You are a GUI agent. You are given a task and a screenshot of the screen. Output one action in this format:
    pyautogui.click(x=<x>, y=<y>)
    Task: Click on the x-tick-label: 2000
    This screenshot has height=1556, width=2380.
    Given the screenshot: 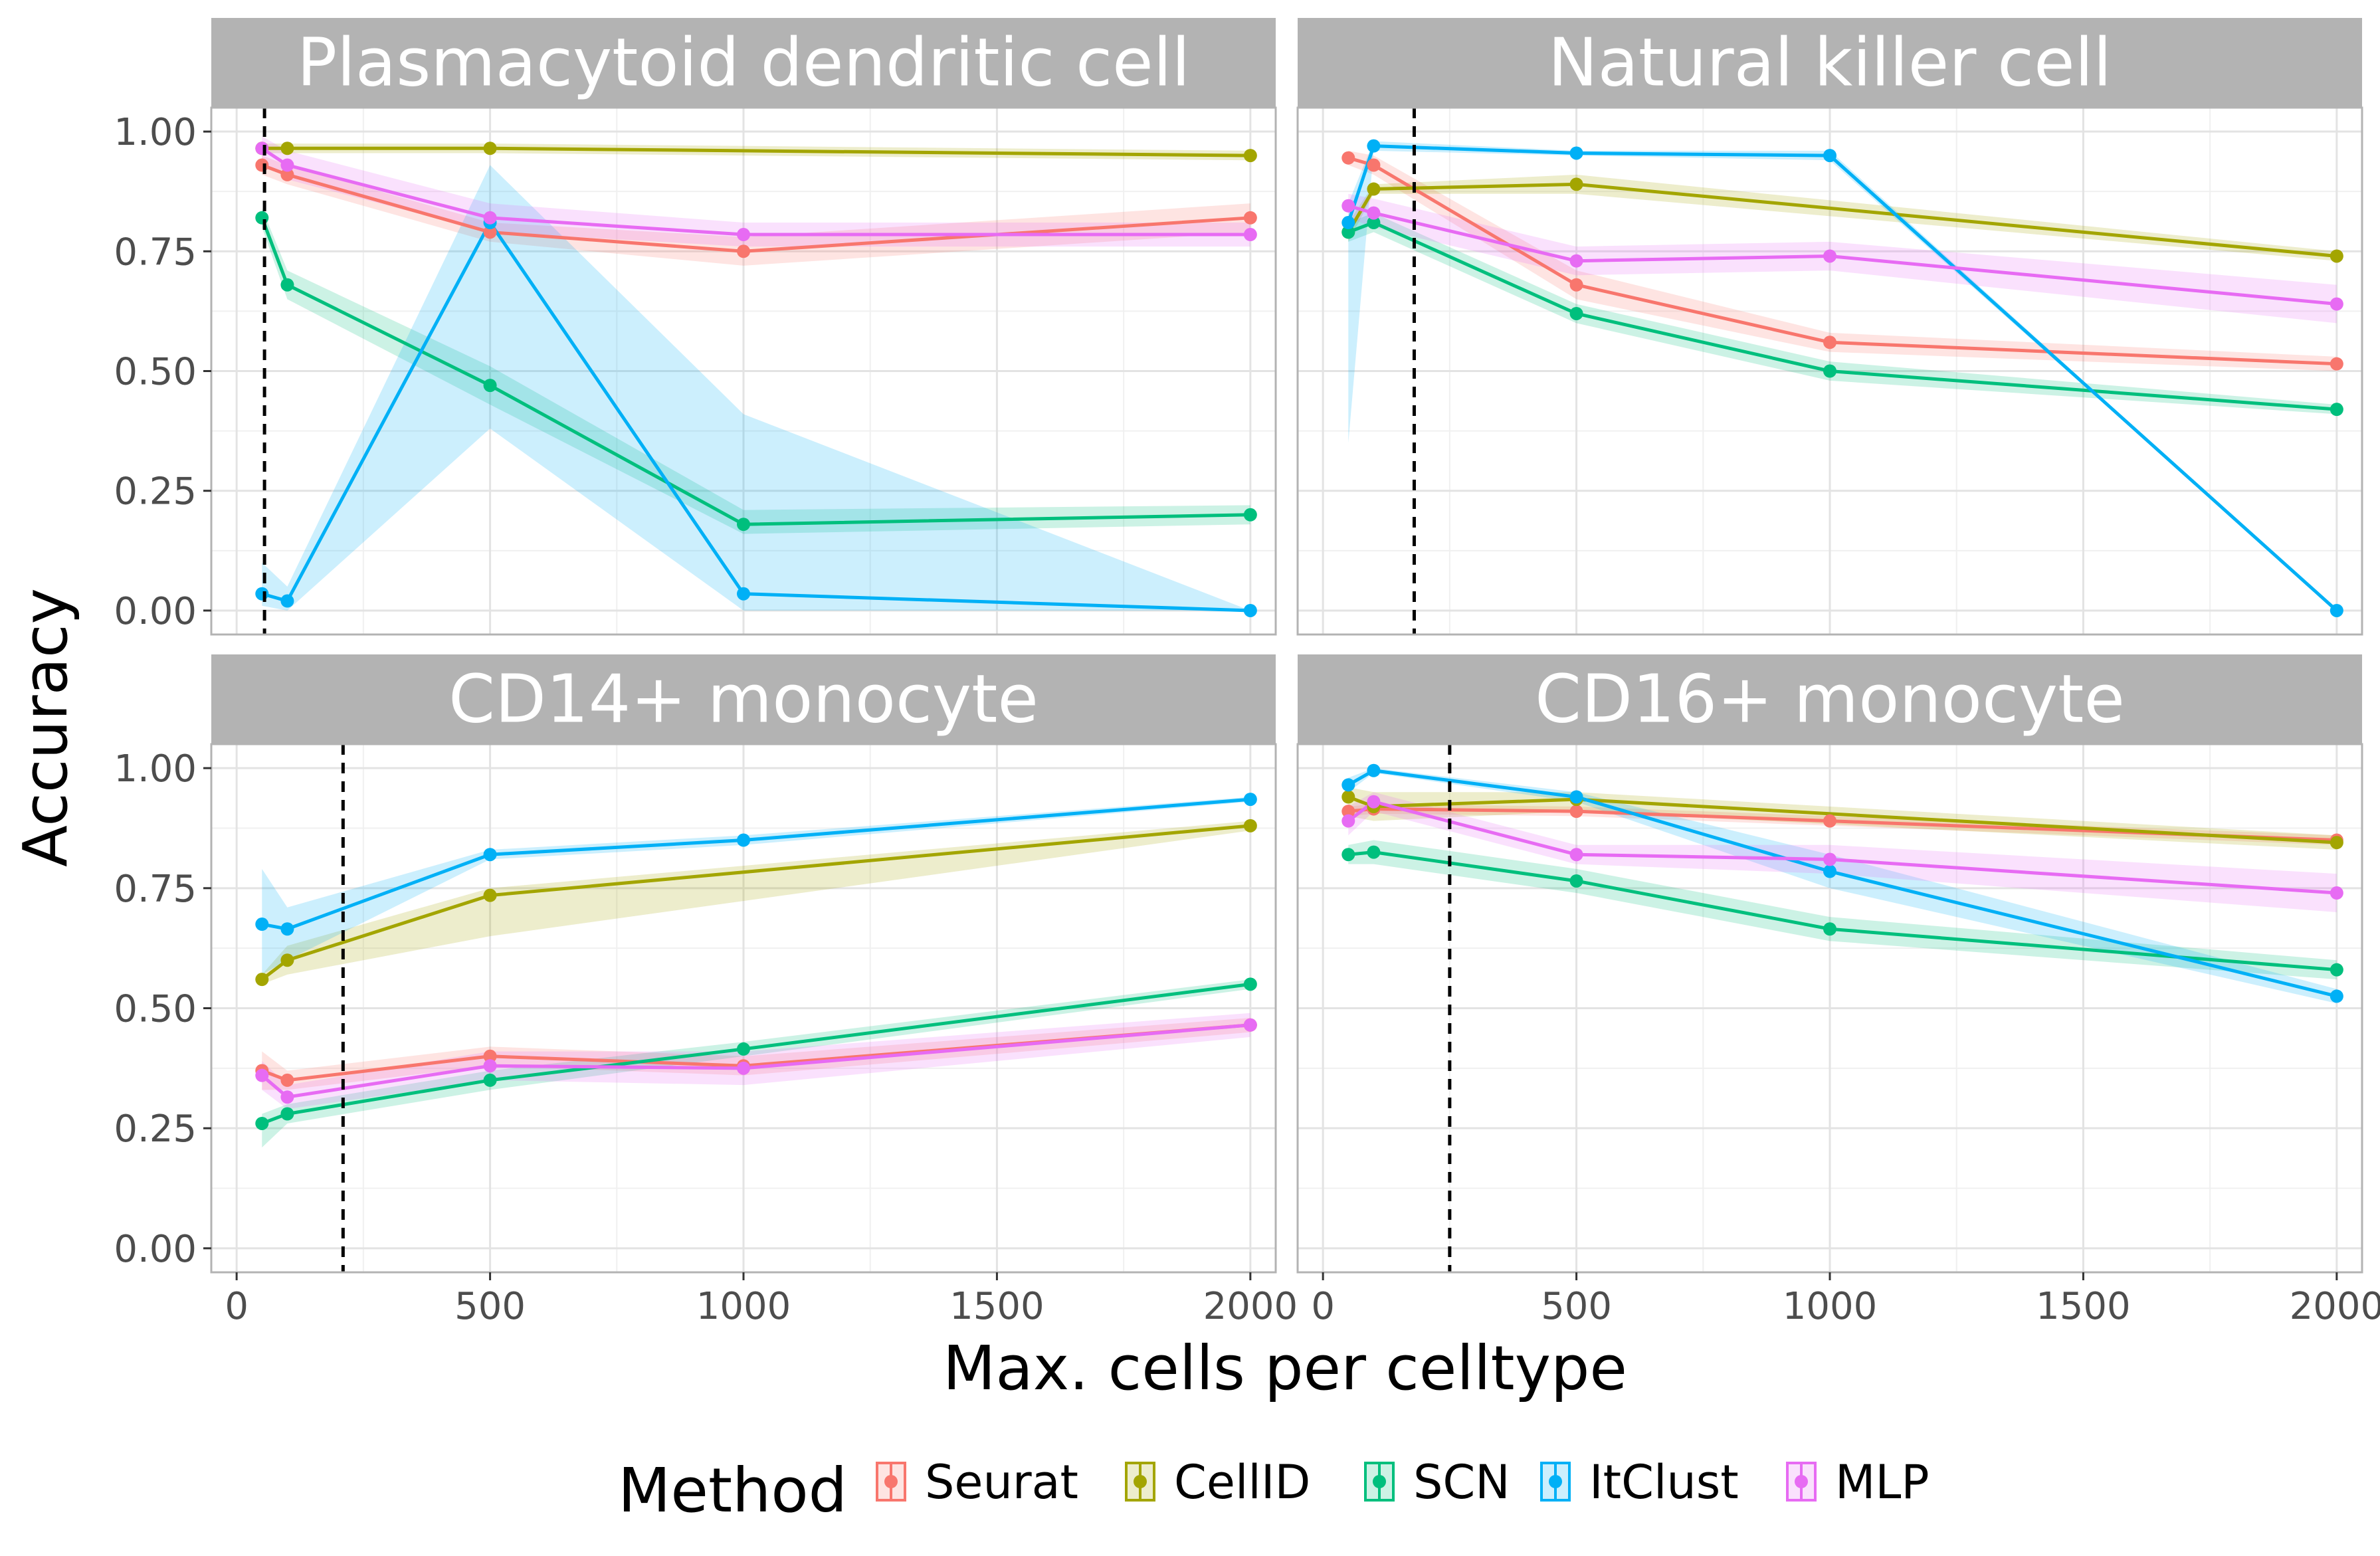 What is the action you would take?
    pyautogui.click(x=2335, y=1306)
    